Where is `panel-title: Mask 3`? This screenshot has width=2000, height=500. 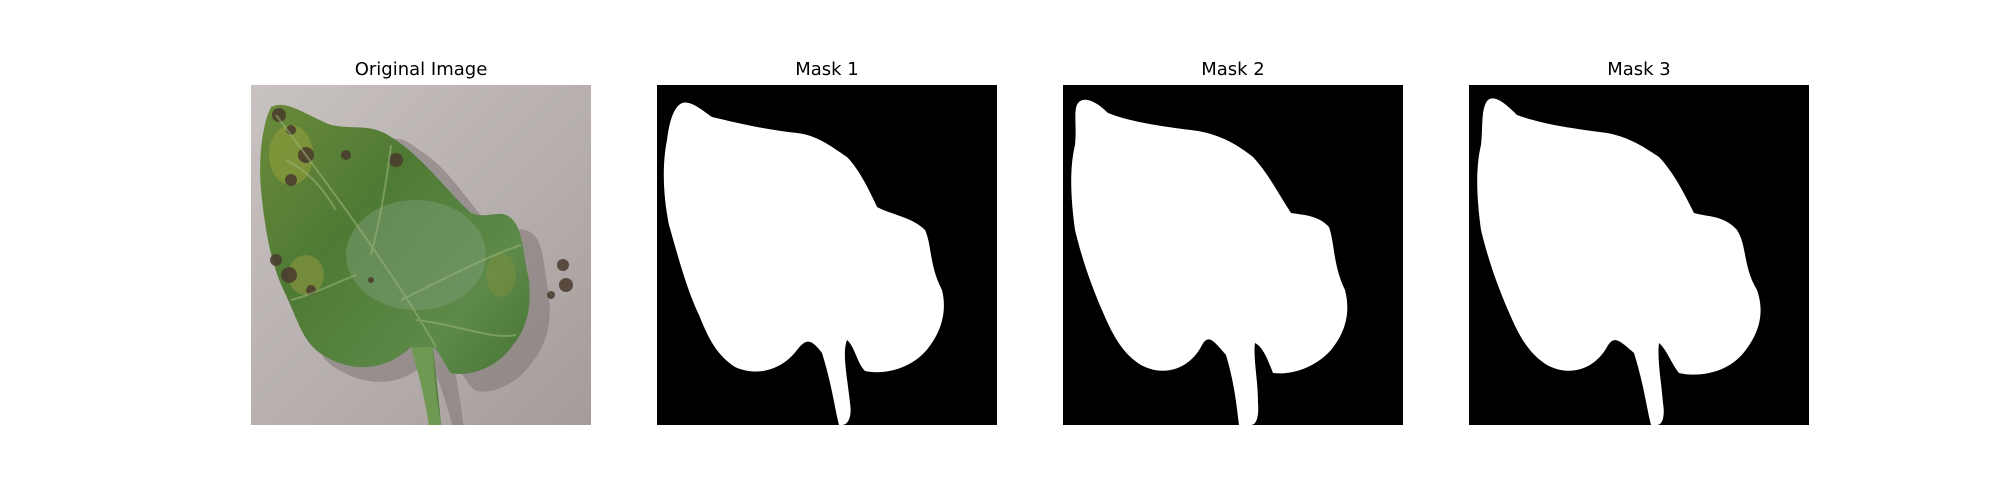
panel-title: Mask 3 is located at coordinates (1639, 69).